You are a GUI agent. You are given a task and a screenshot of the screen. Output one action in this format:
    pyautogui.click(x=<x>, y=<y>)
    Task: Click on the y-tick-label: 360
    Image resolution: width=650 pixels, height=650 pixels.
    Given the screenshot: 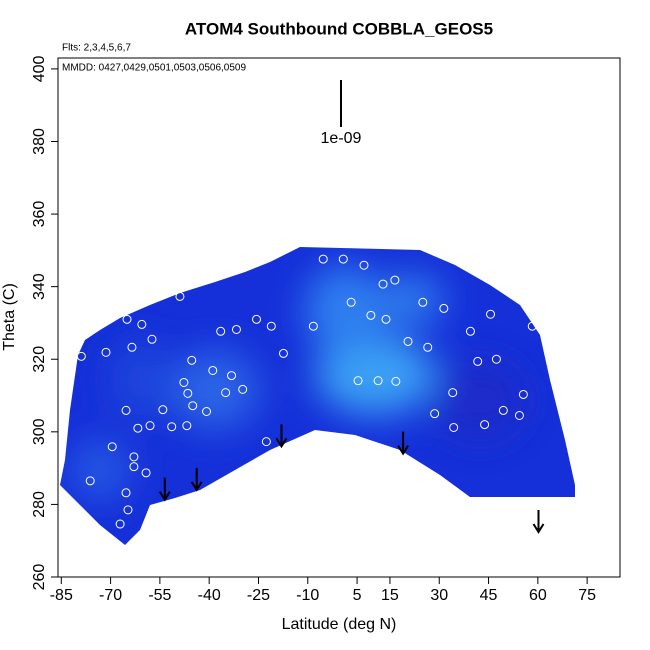 What is the action you would take?
    pyautogui.click(x=39, y=214)
    